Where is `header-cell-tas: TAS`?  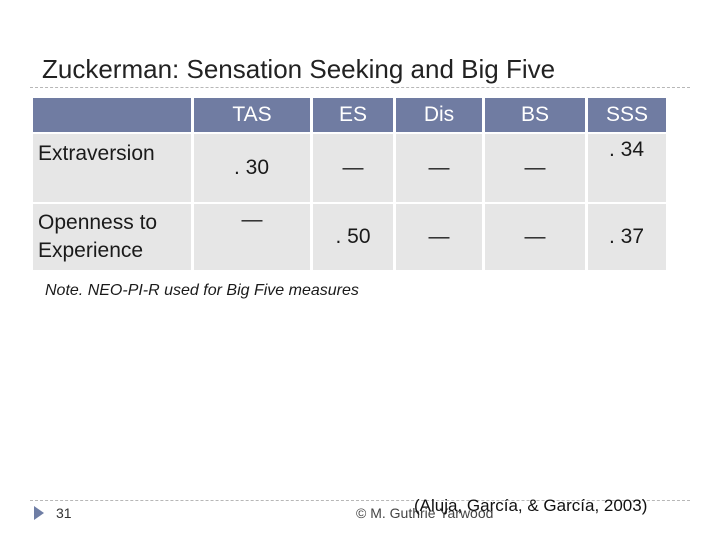 header-cell-tas: TAS is located at coordinates (252, 115).